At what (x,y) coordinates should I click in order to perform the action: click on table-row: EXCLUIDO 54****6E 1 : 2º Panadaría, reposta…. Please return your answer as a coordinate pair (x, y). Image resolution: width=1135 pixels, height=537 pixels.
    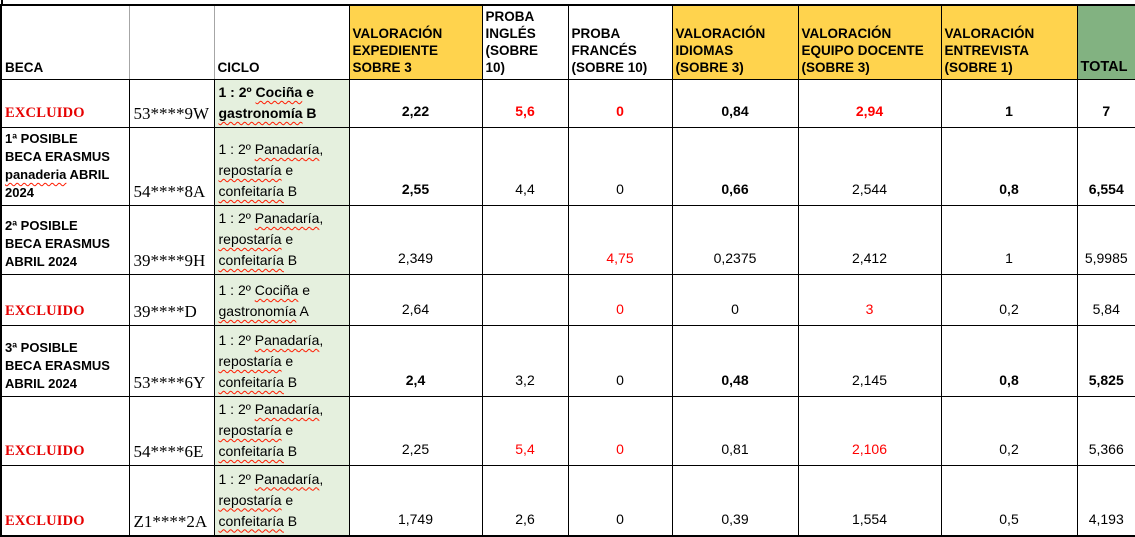
    Looking at the image, I should click on (567, 431).